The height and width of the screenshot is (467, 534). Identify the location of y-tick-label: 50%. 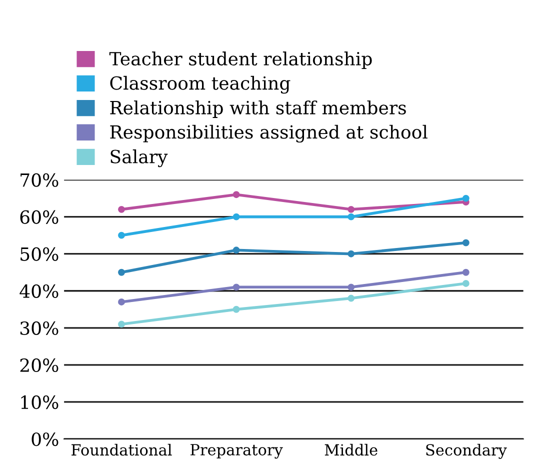
(39, 254).